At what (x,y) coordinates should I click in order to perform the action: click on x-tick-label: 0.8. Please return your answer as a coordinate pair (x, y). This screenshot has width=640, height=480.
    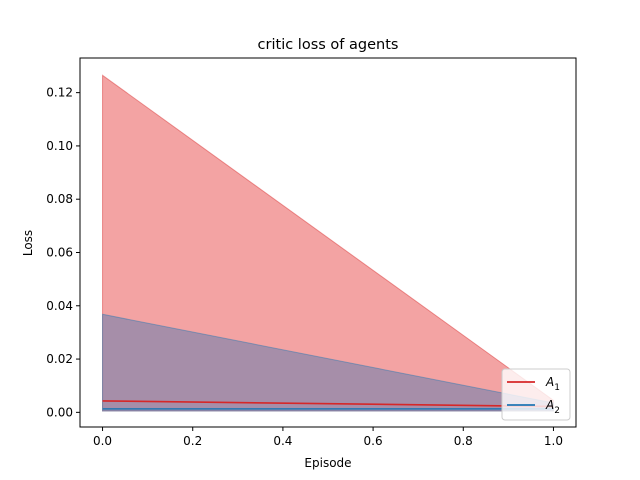
    Looking at the image, I should click on (463, 441).